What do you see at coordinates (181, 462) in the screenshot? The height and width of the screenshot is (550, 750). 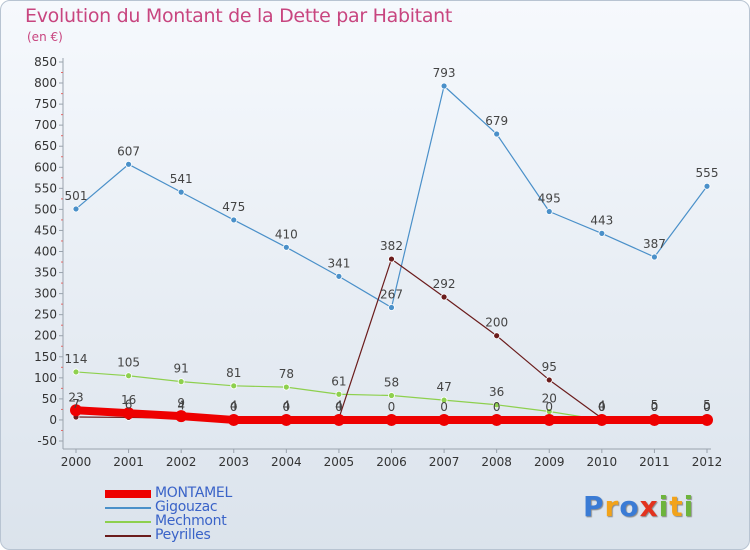 I see `x-tick-label: 2002` at bounding box center [181, 462].